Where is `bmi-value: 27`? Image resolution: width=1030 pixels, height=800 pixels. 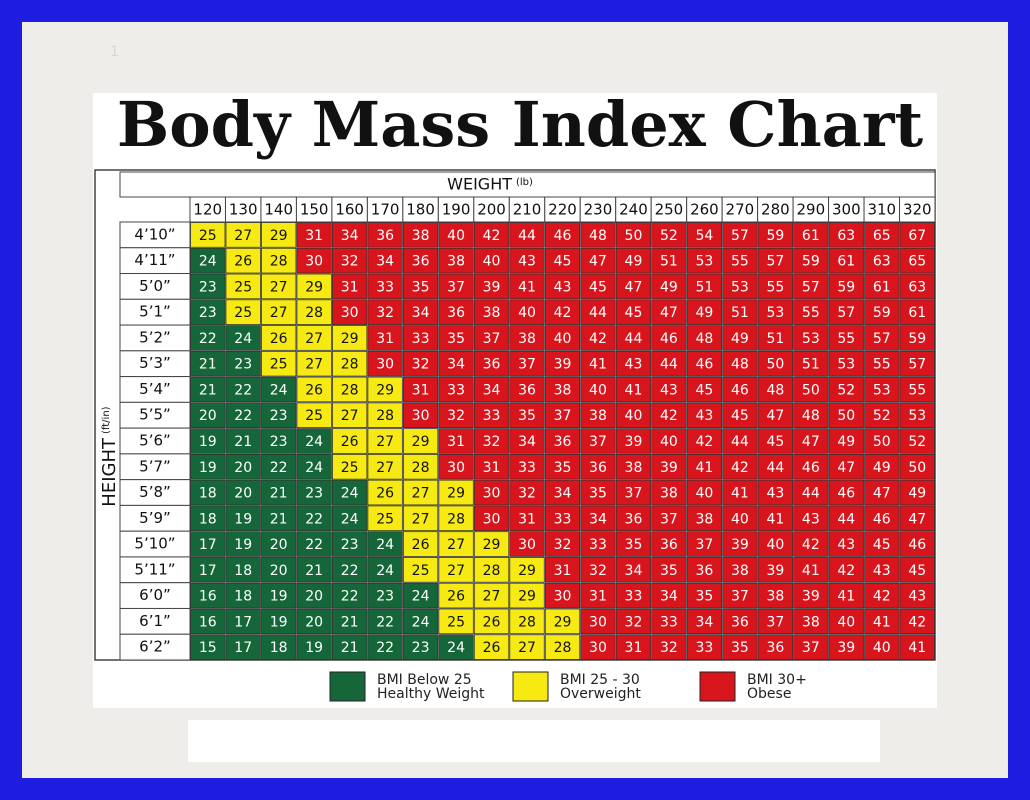 bmi-value: 27 is located at coordinates (421, 519).